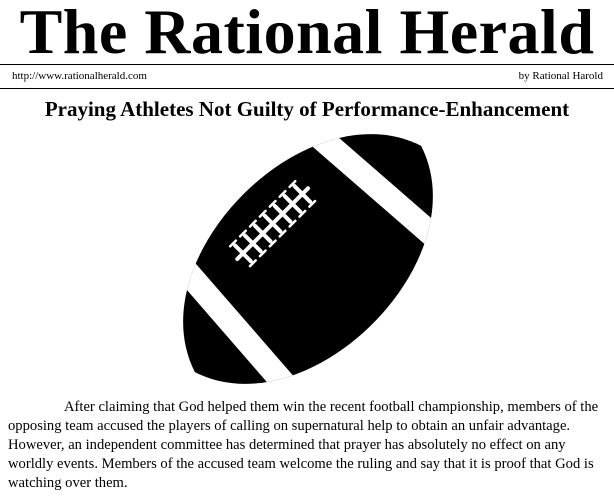  Describe the element at coordinates (307, 64) in the screenshot. I see `top-divider` at that location.